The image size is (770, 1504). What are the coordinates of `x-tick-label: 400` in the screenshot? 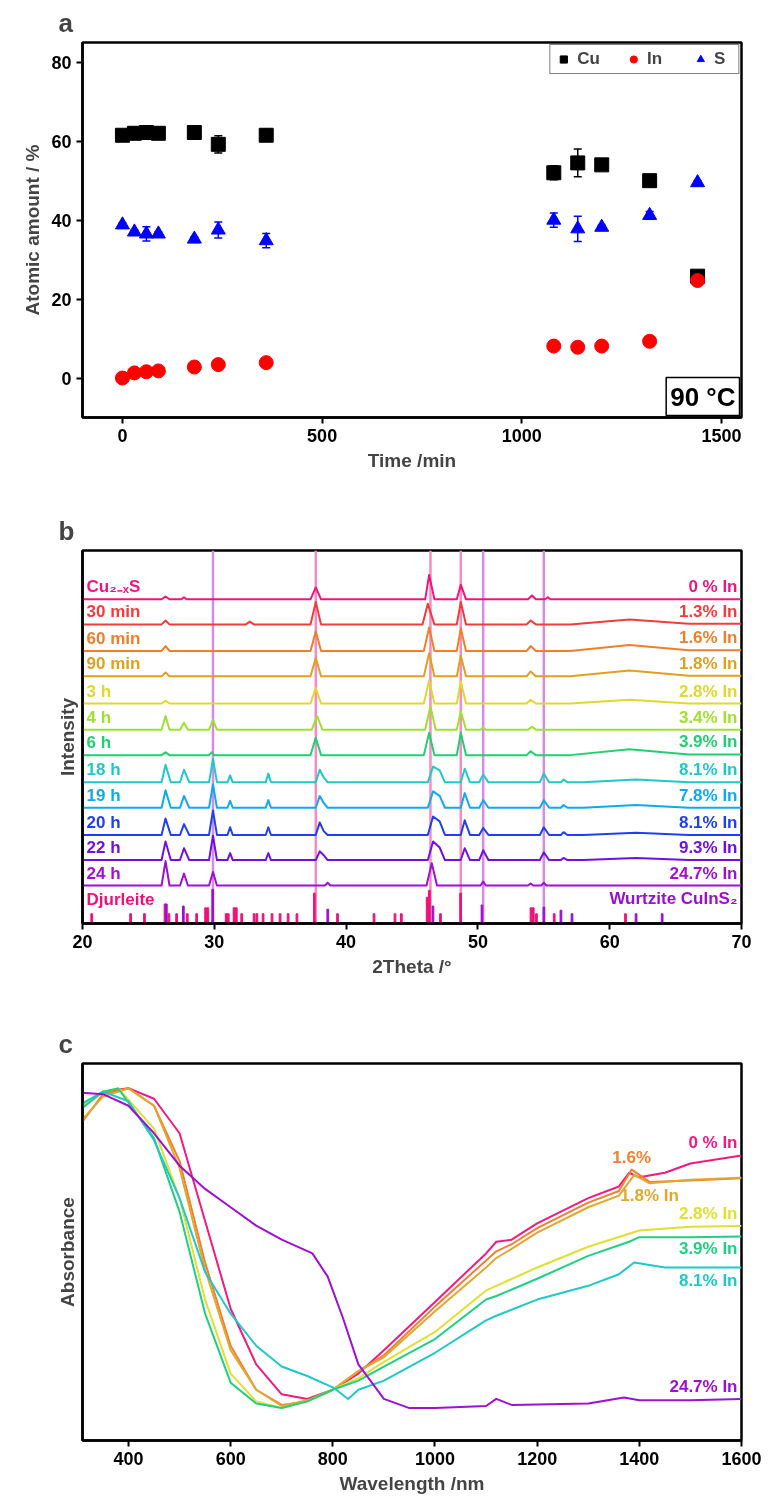 It's located at (128, 1458).